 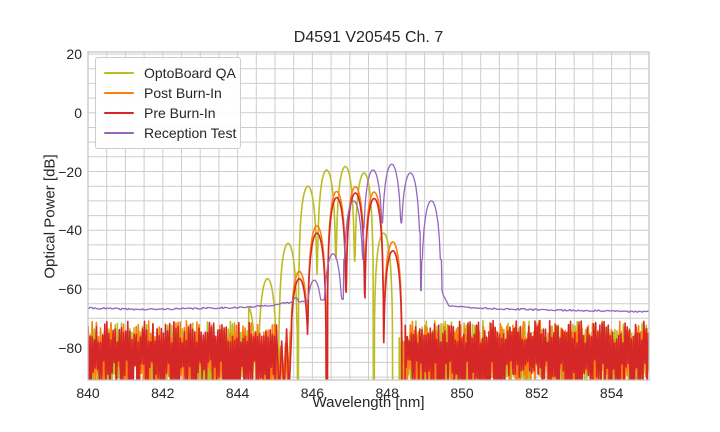 I want to click on y-tick-0: 0, so click(x=78, y=112).